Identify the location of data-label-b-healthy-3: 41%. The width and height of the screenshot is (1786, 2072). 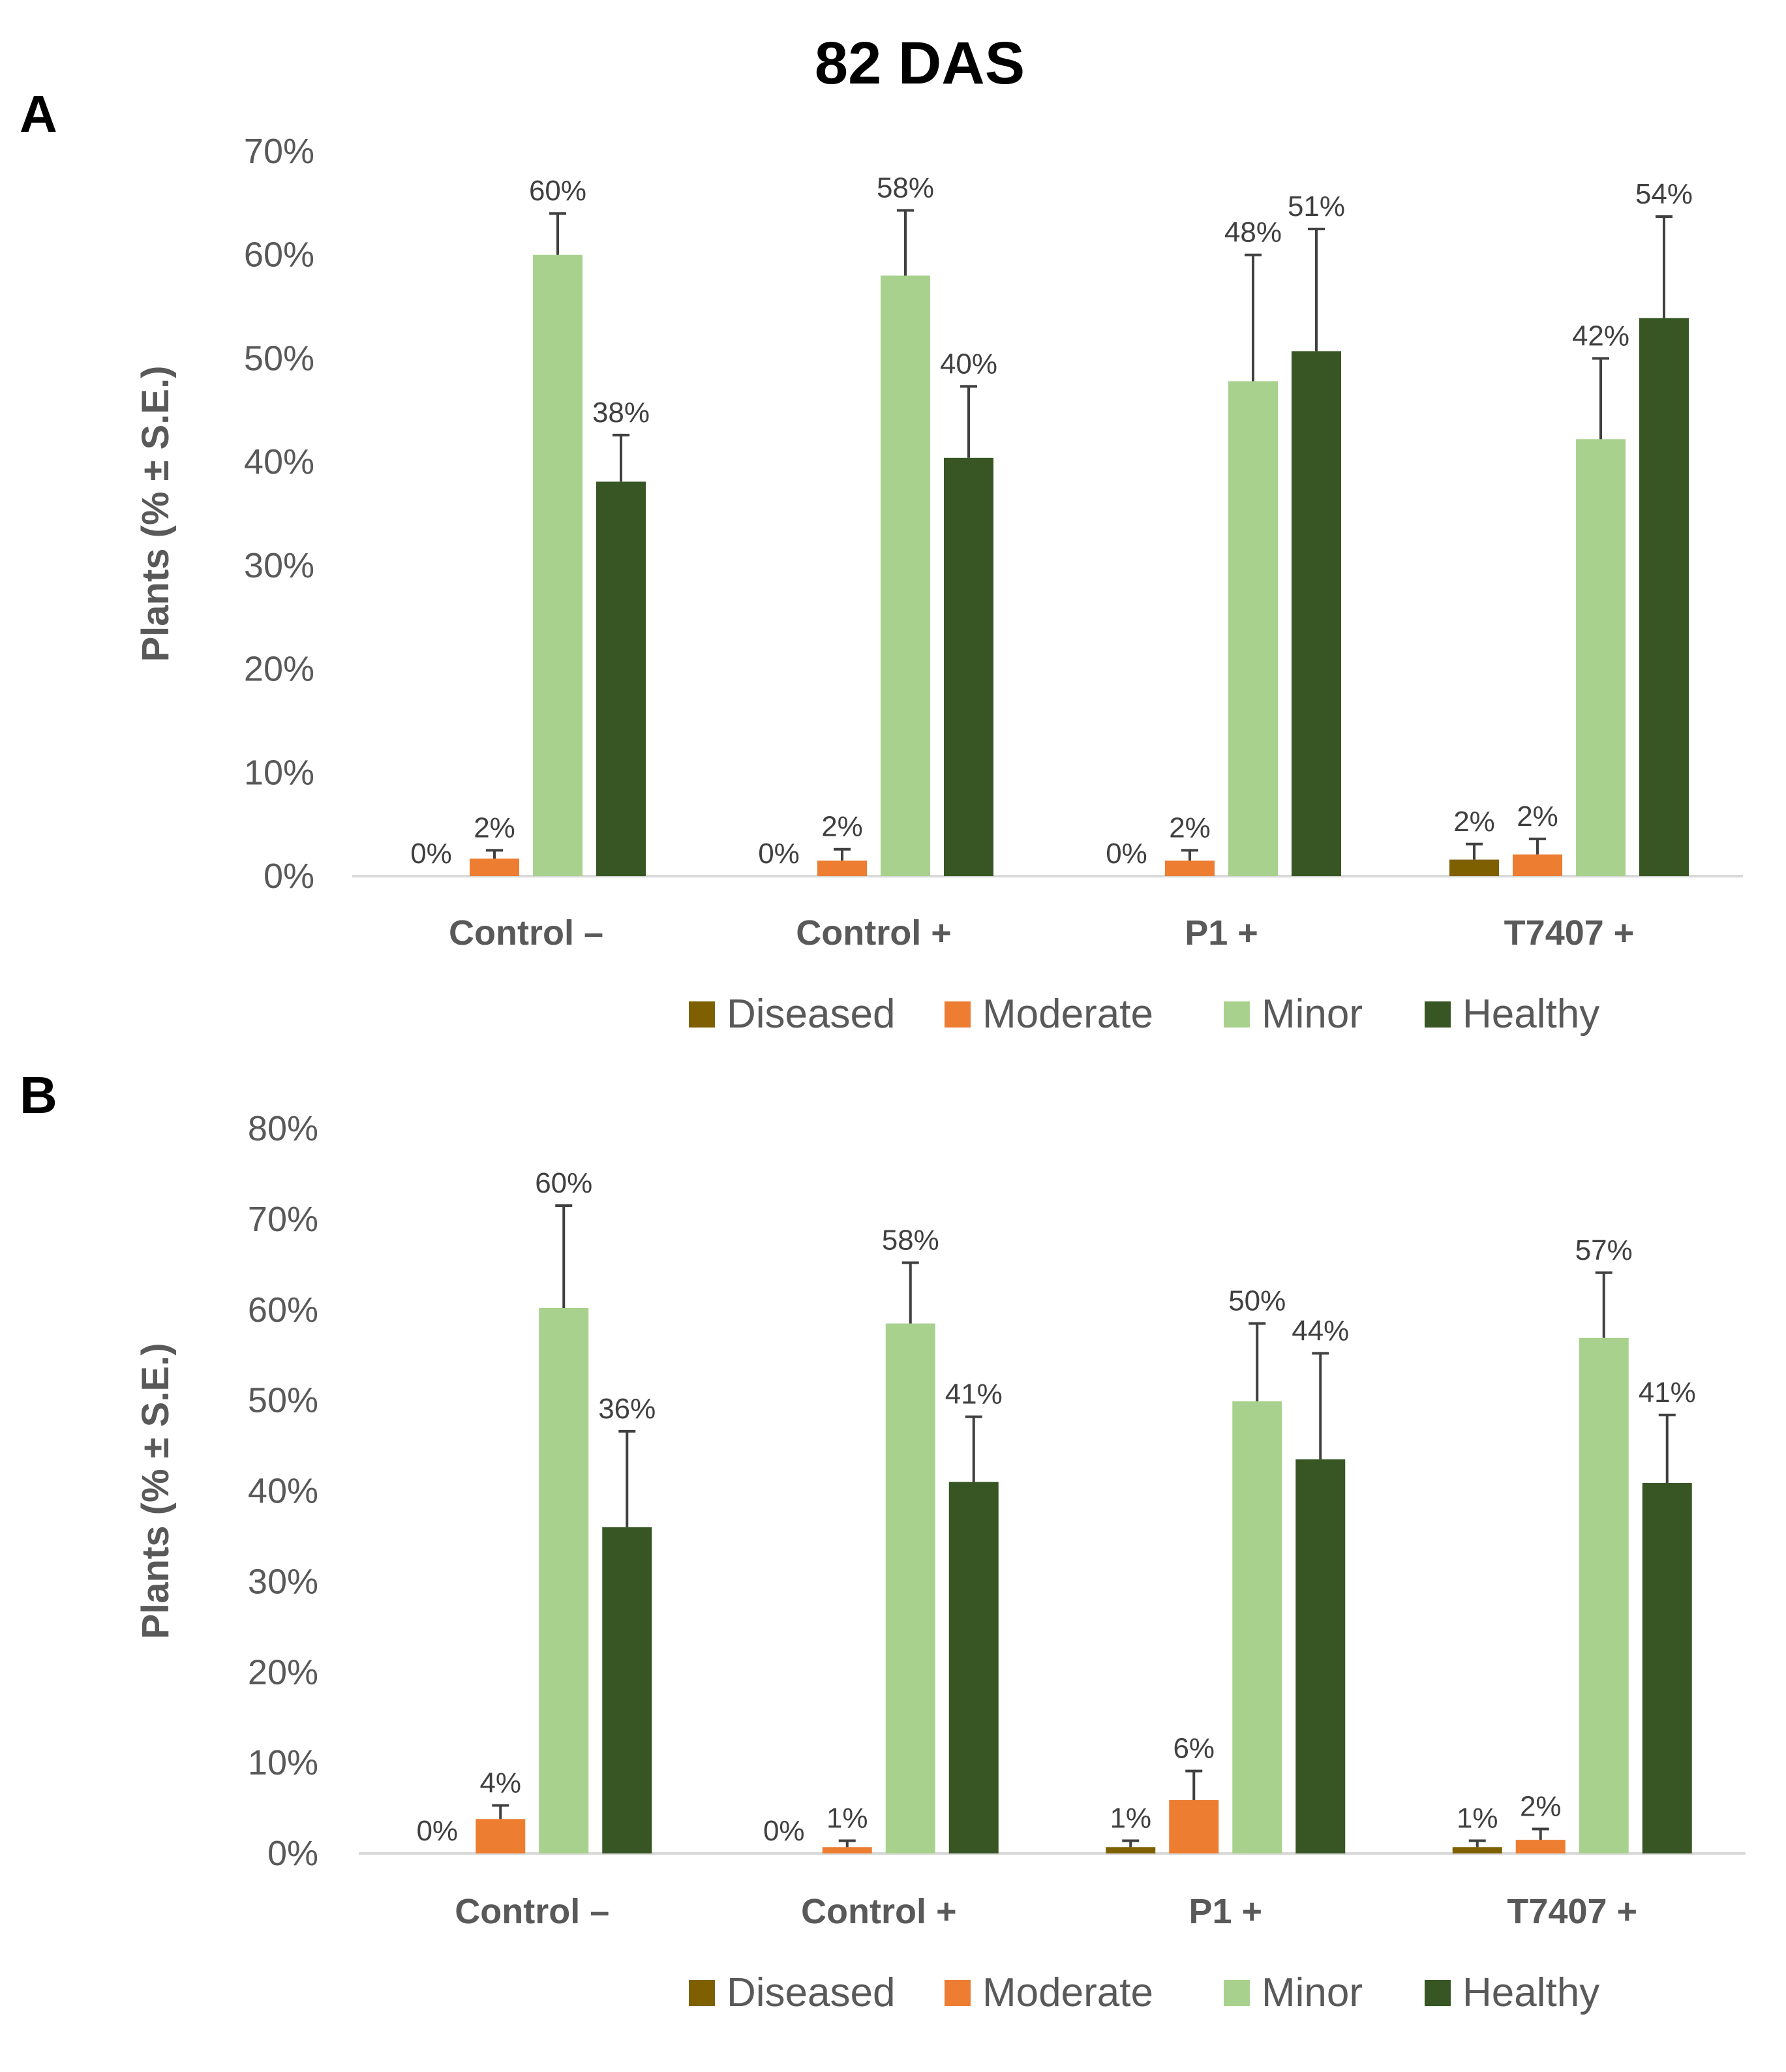
(1667, 1393).